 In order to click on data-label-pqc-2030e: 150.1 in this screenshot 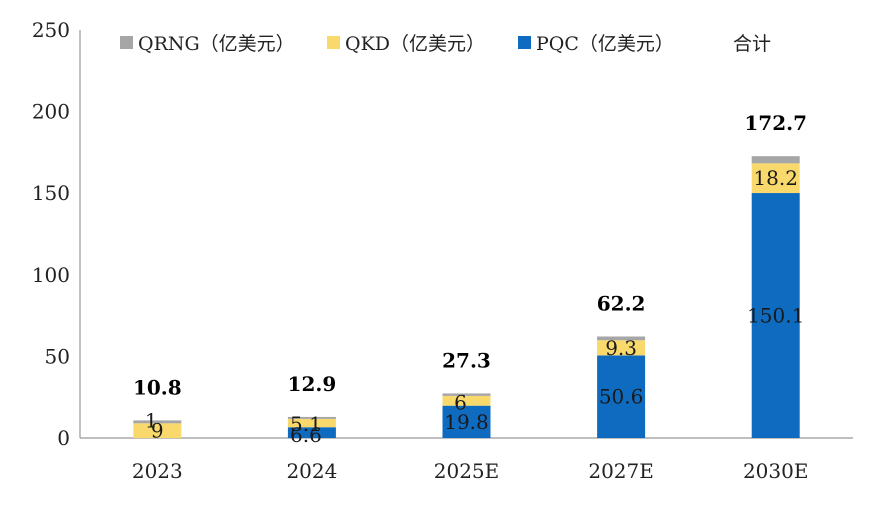, I will do `click(775, 316)`.